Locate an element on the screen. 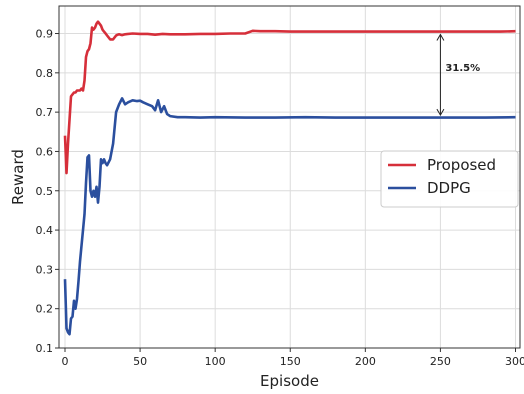  legend-label-proposed: Proposed is located at coordinates (461, 165).